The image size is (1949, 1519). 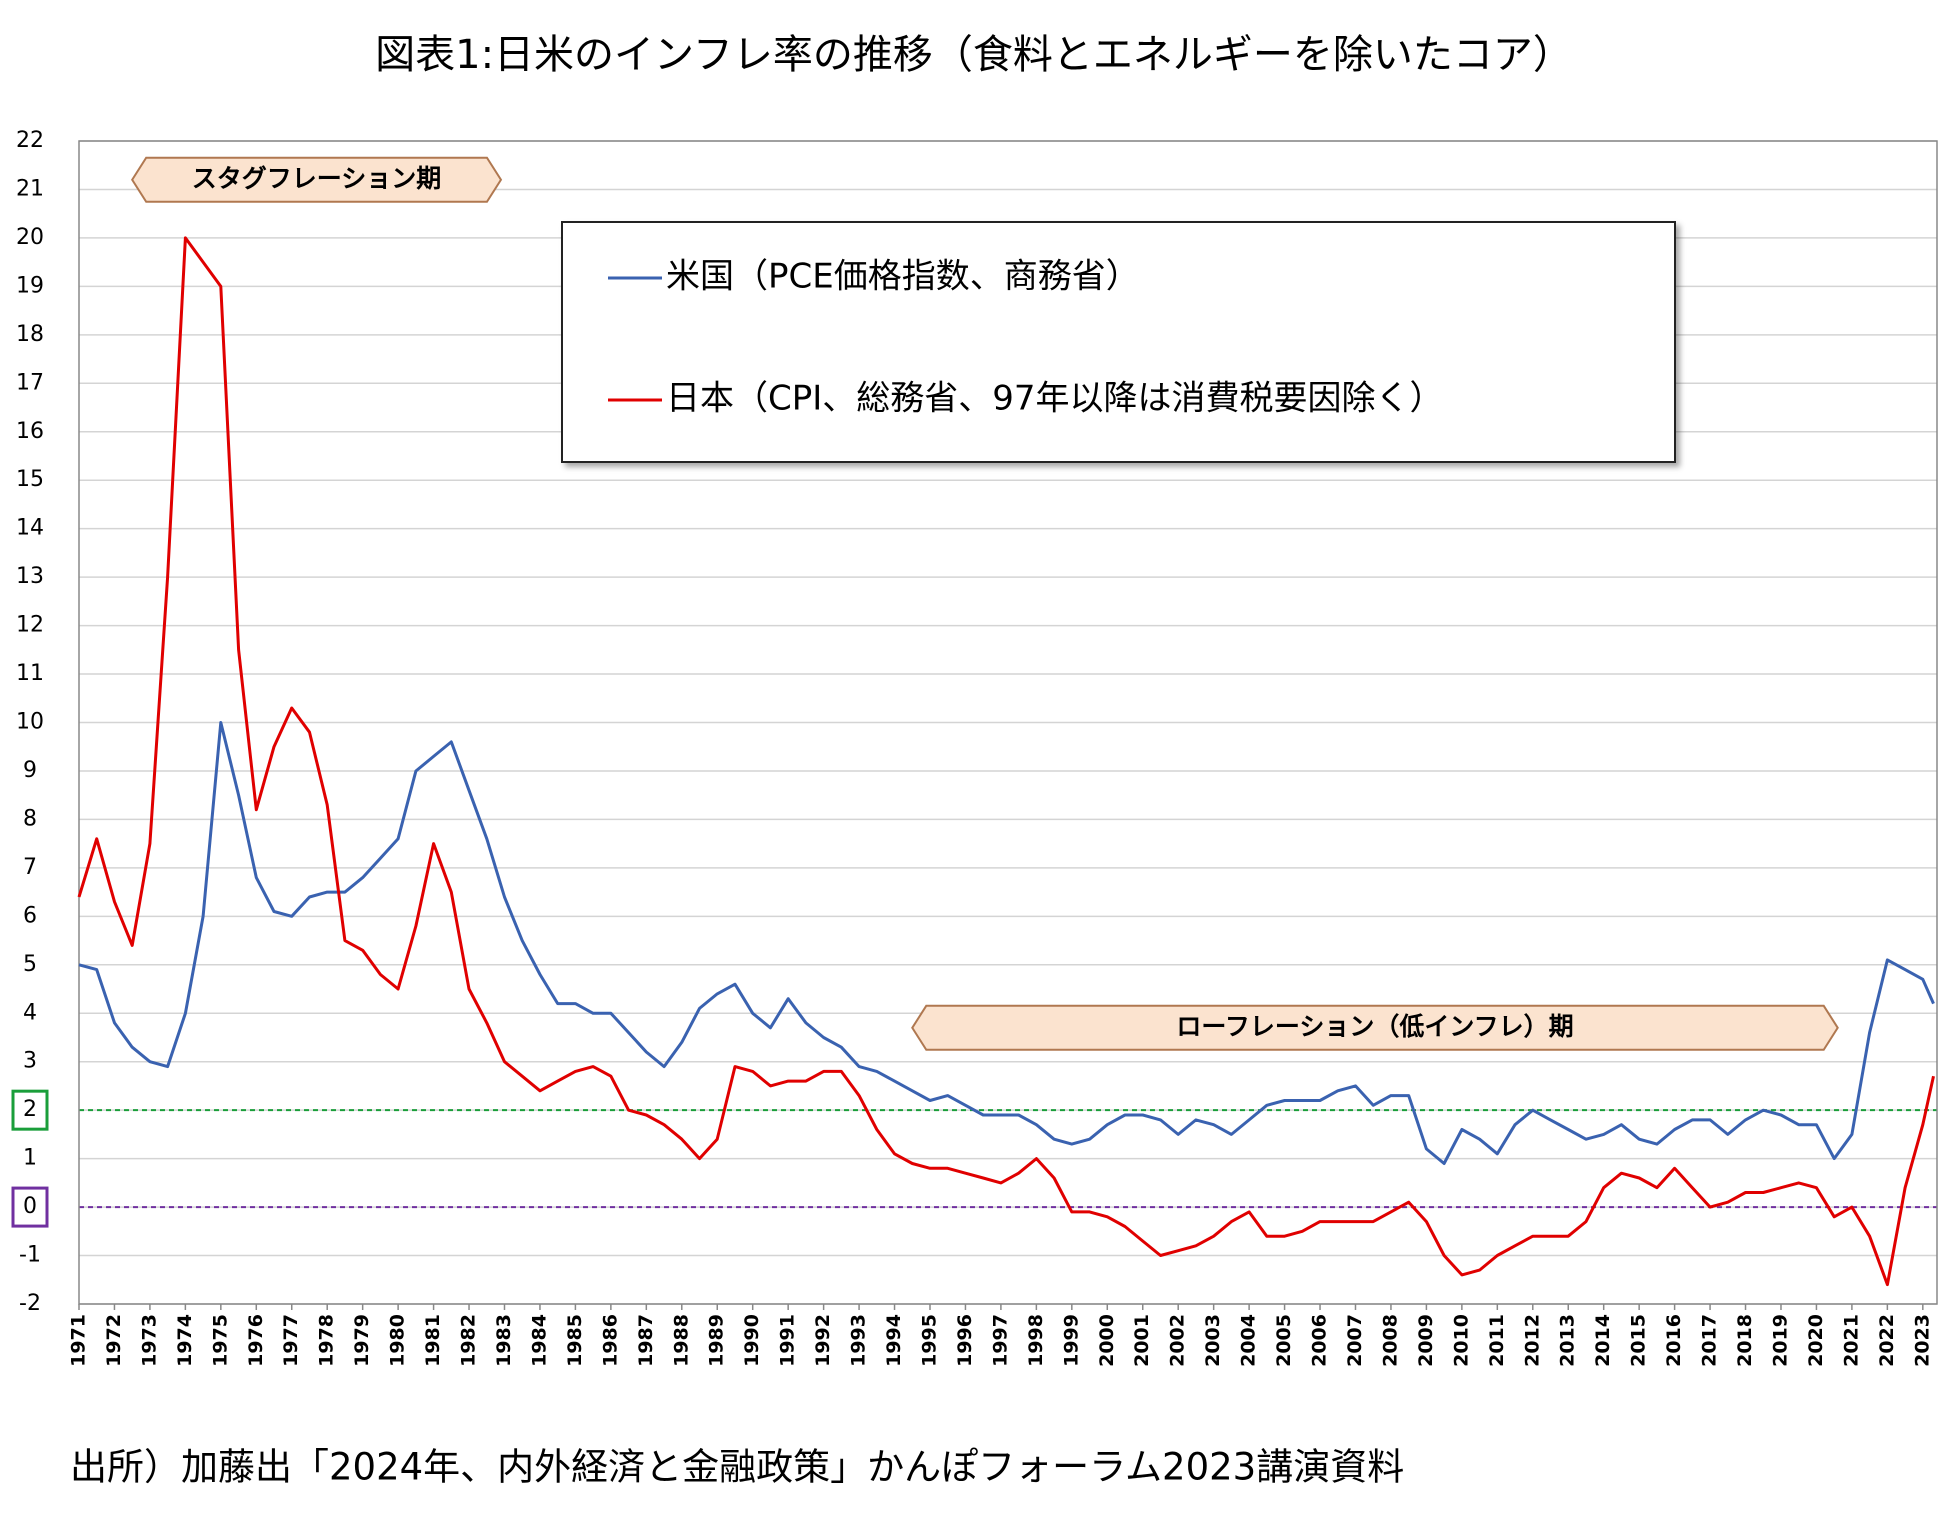 I want to click on x-tick-label: 2003, so click(x=1213, y=1340).